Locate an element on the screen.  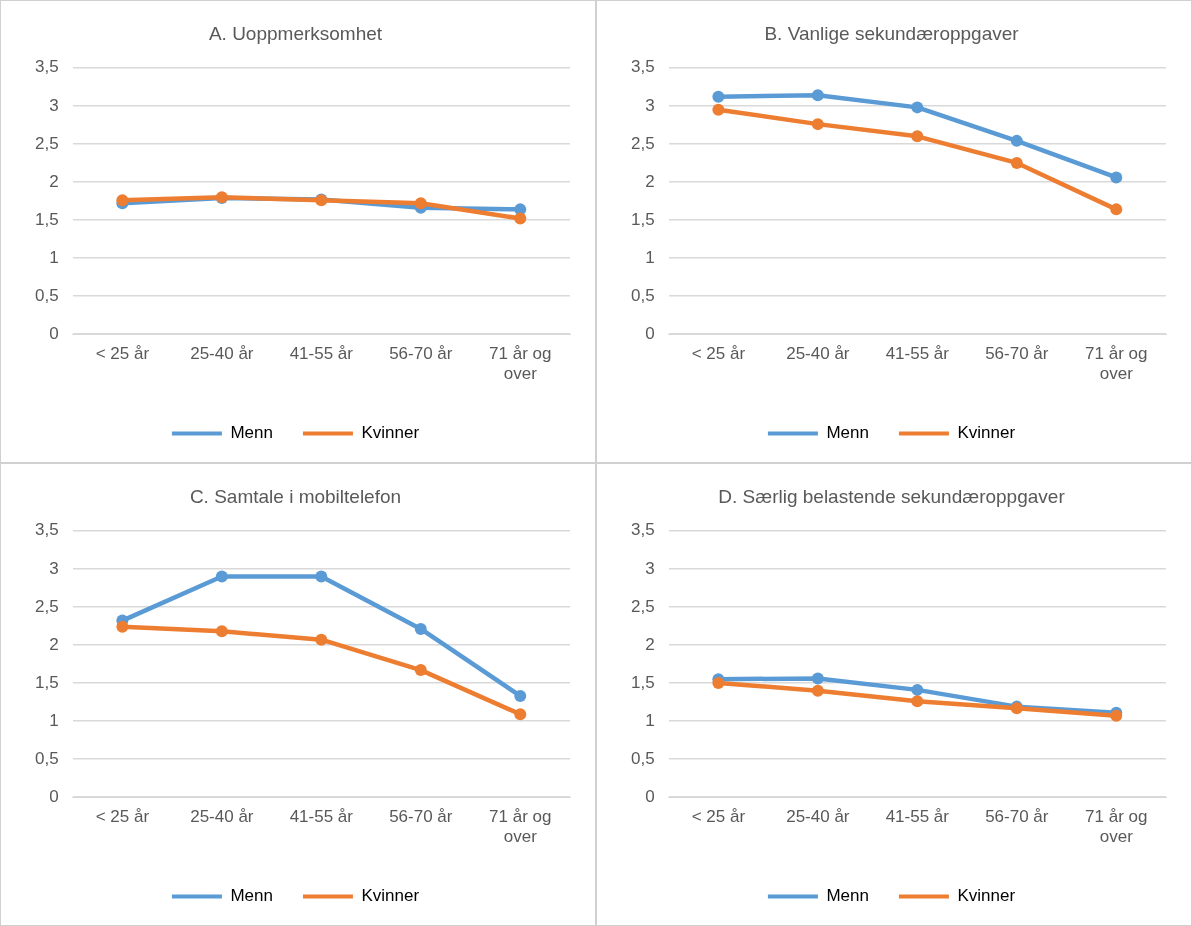
chart-title: D. Særlig belastende sekundæroppgaver is located at coordinates (892, 496).